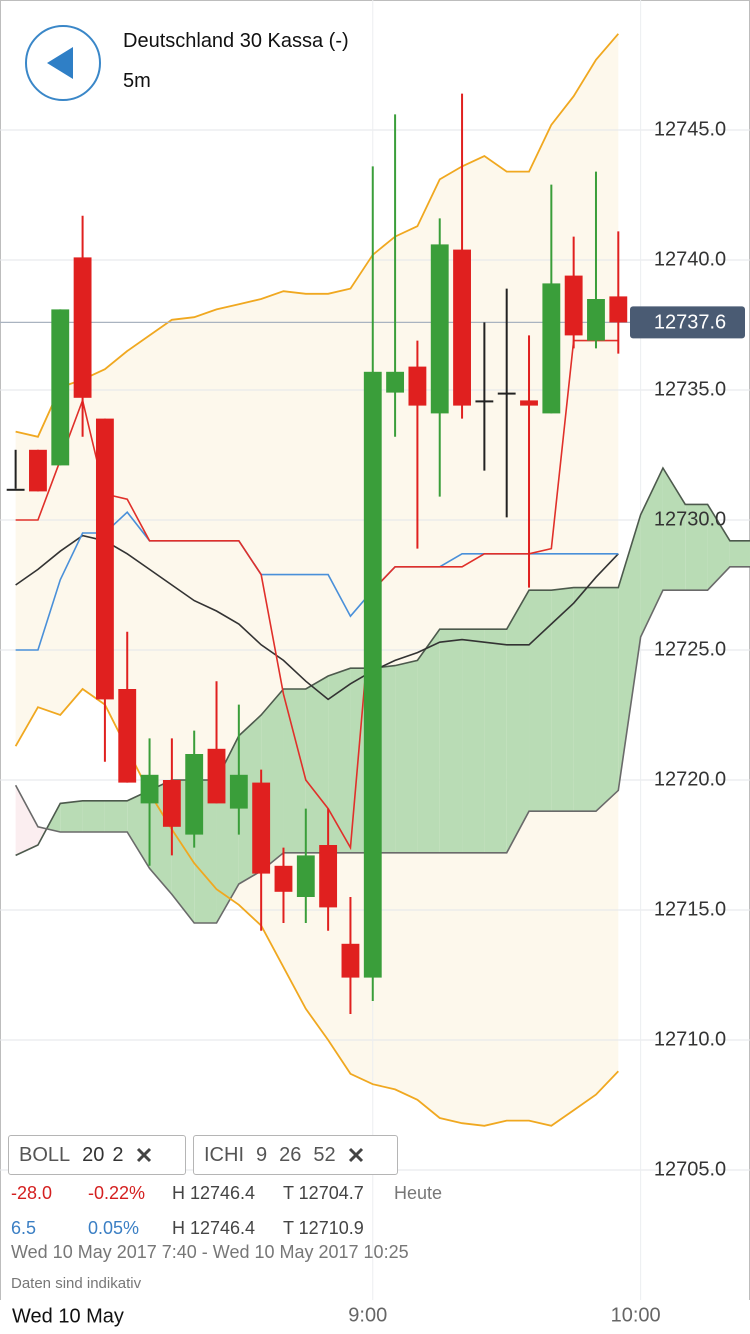 This screenshot has width=750, height=1334. Describe the element at coordinates (317, 617) in the screenshot. I see `ichimoku-lagging` at that location.